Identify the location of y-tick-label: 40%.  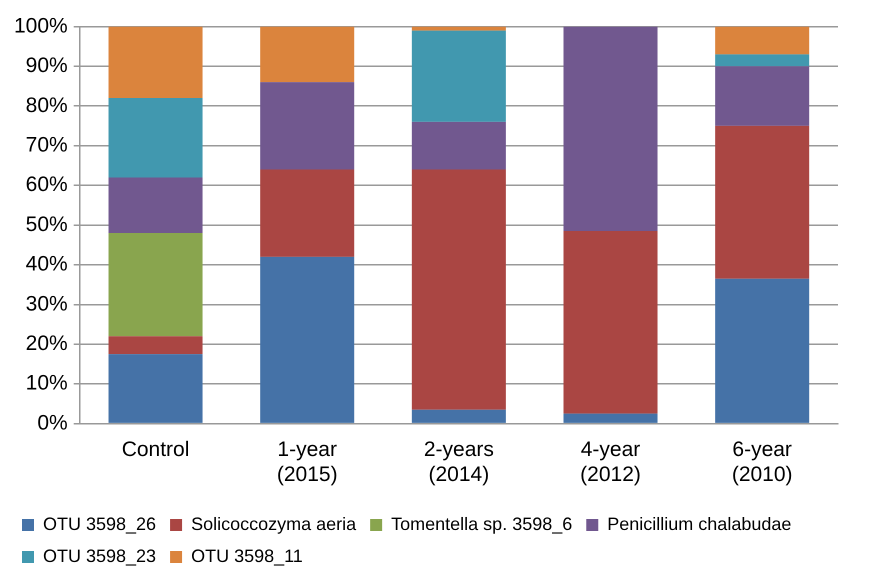
(47, 264).